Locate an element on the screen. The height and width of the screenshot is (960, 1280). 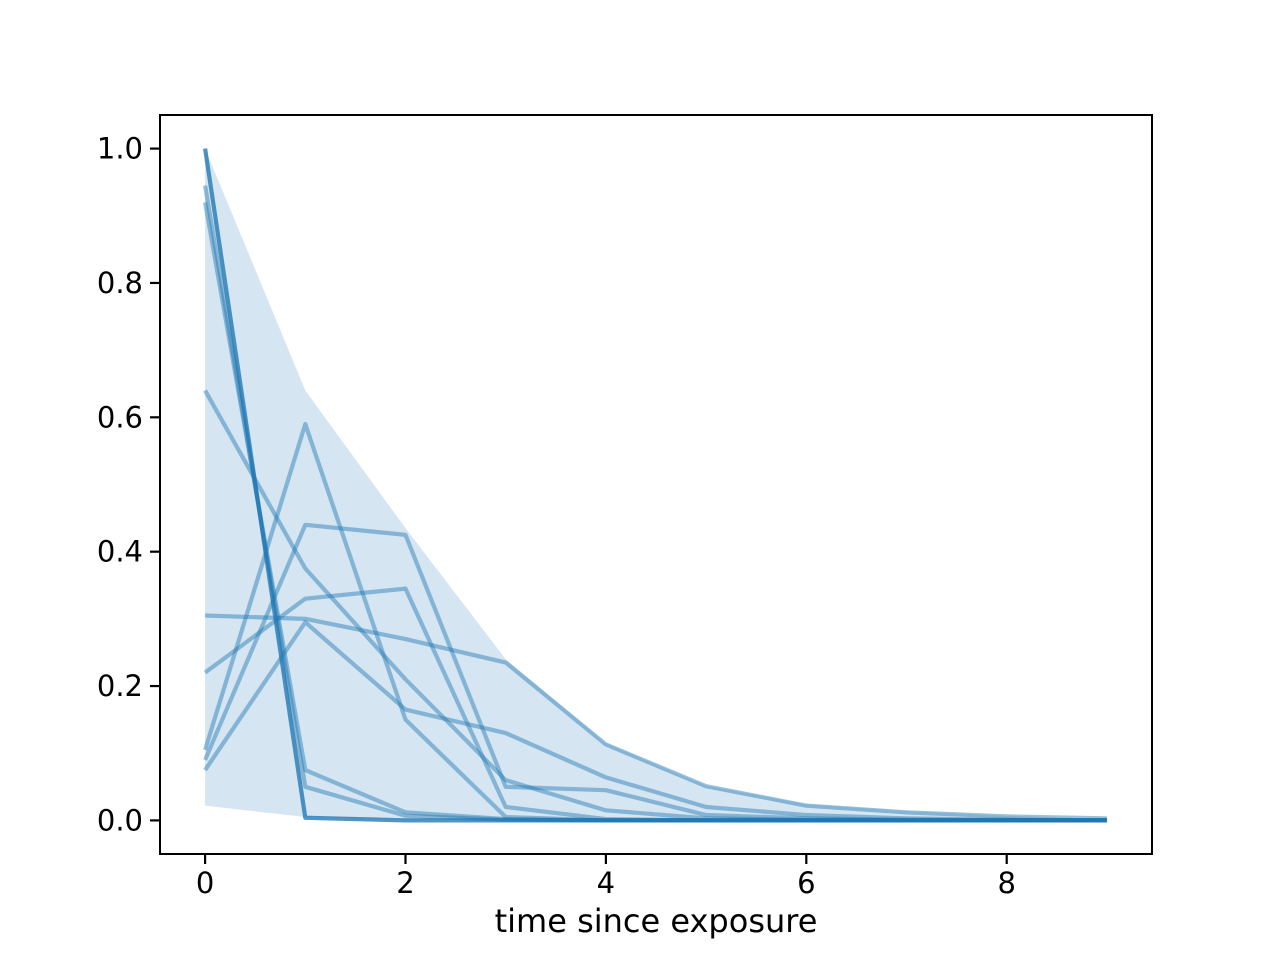
y-tick-label: 1.0 is located at coordinates (120, 149).